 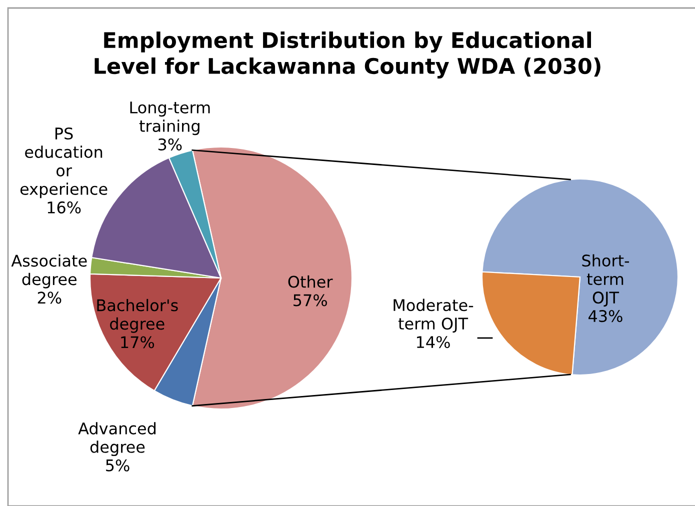 What do you see at coordinates (118, 465) in the screenshot?
I see `data-label: 5%` at bounding box center [118, 465].